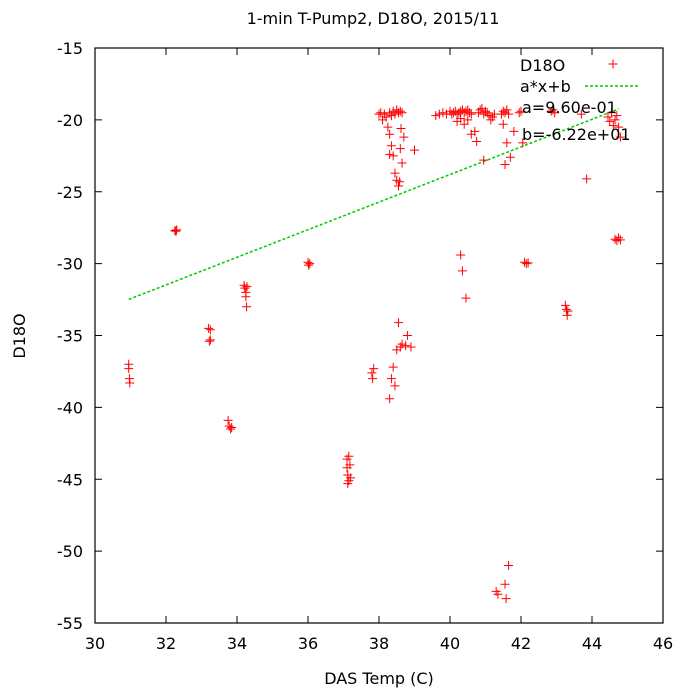 The image size is (690, 698). What do you see at coordinates (70, 551) in the screenshot?
I see `y-tick-label: -50` at bounding box center [70, 551].